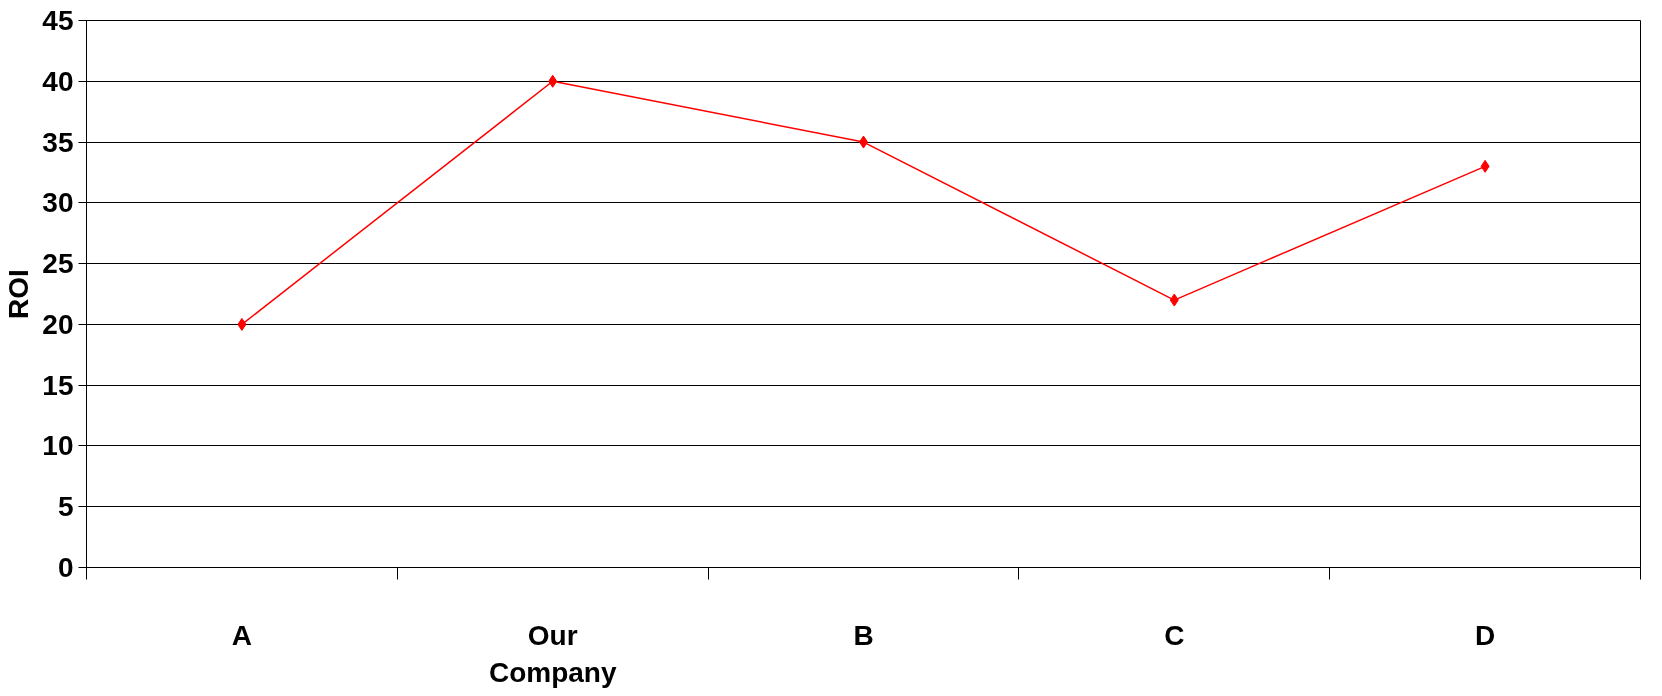  I want to click on x-tick-label: A, so click(242, 635).